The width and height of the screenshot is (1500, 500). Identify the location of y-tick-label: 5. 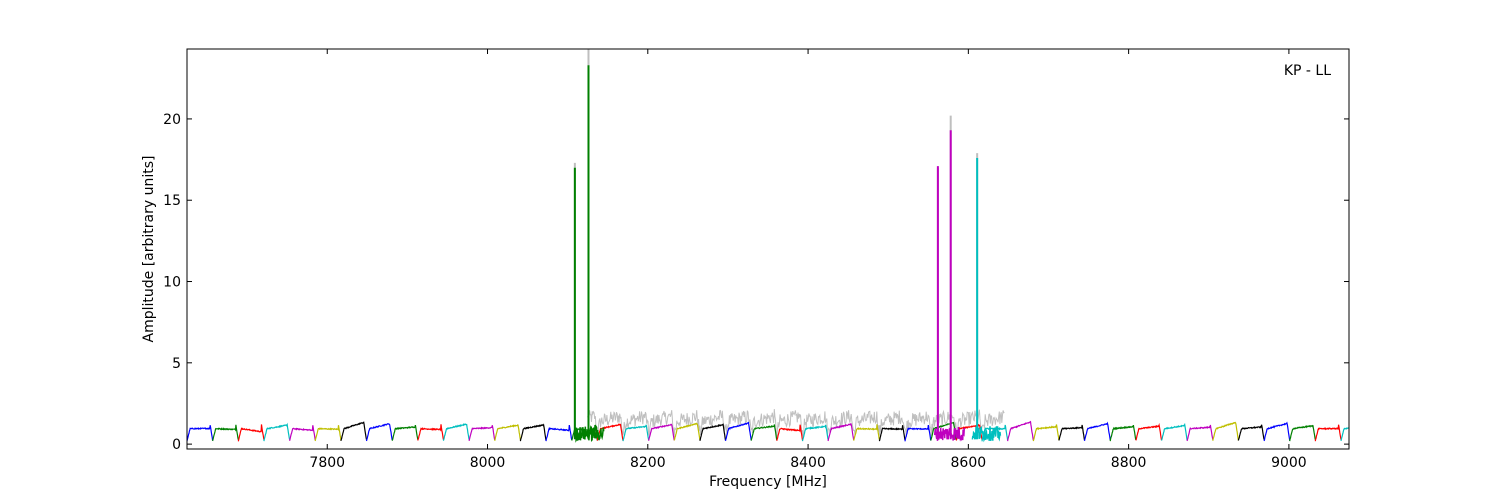
(176, 364).